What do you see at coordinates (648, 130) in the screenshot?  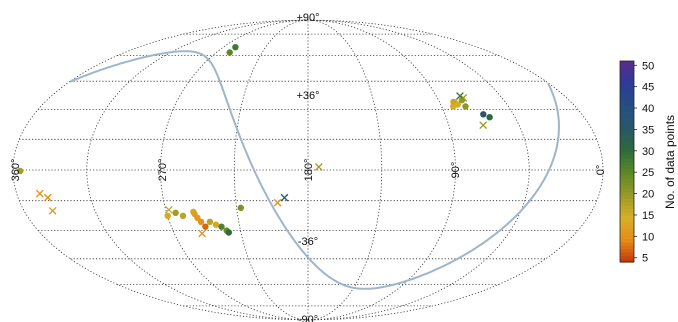 I see `colorbar-tick-label: 35` at bounding box center [648, 130].